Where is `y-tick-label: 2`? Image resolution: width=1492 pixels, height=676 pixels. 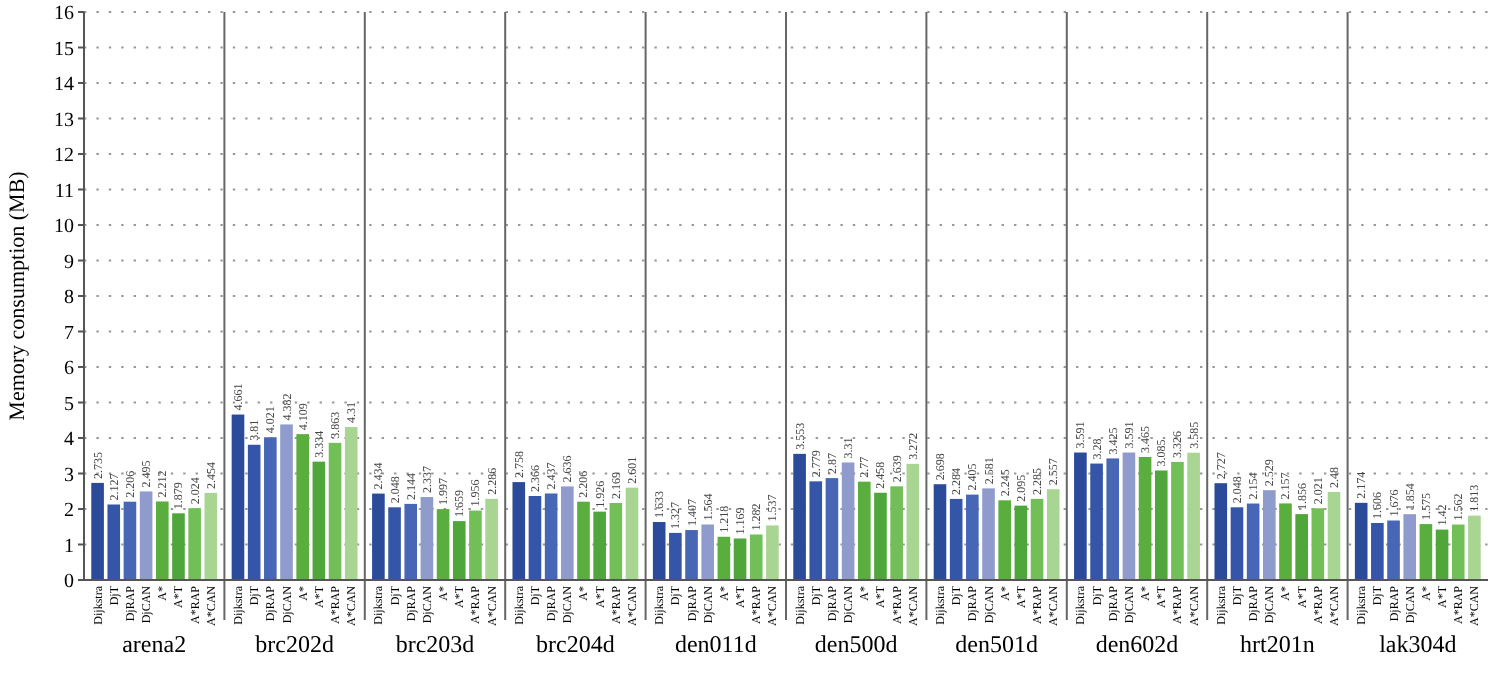
y-tick-label: 2 is located at coordinates (69, 511).